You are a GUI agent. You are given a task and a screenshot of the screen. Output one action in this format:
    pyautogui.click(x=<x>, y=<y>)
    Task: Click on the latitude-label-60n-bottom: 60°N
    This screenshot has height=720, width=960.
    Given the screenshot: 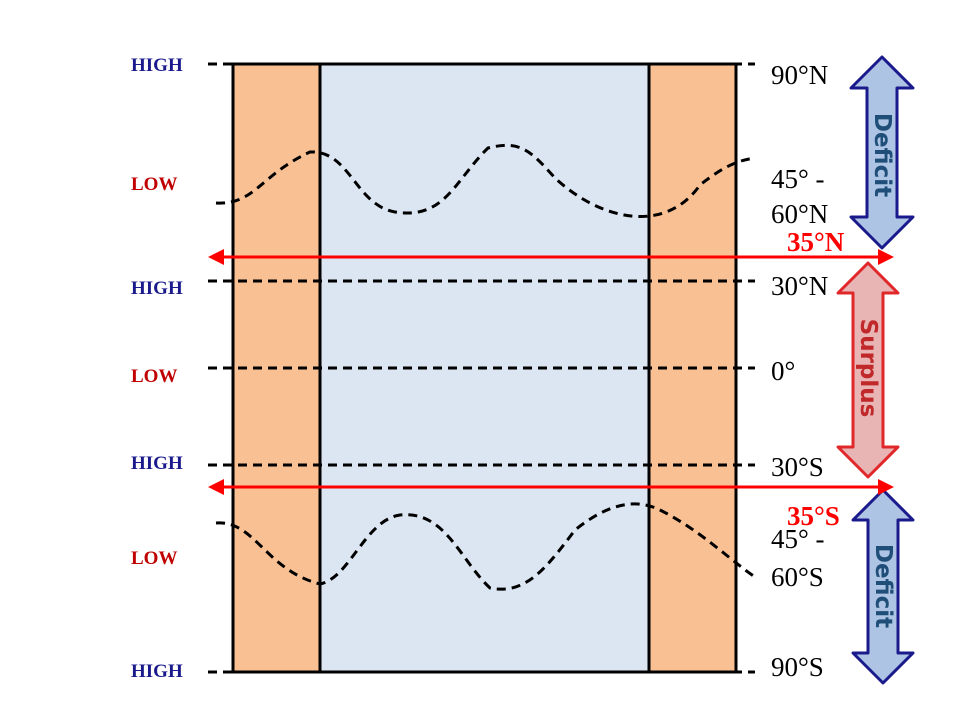 What is the action you would take?
    pyautogui.click(x=799, y=214)
    